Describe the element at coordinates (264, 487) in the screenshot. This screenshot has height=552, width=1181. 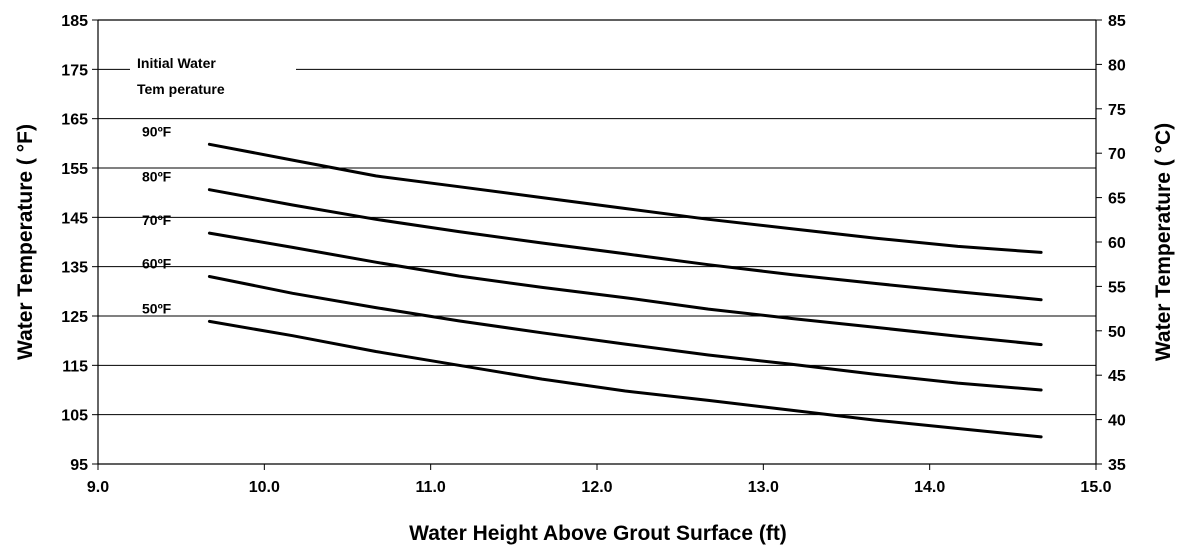
I see `x-tick-label: 10.0` at that location.